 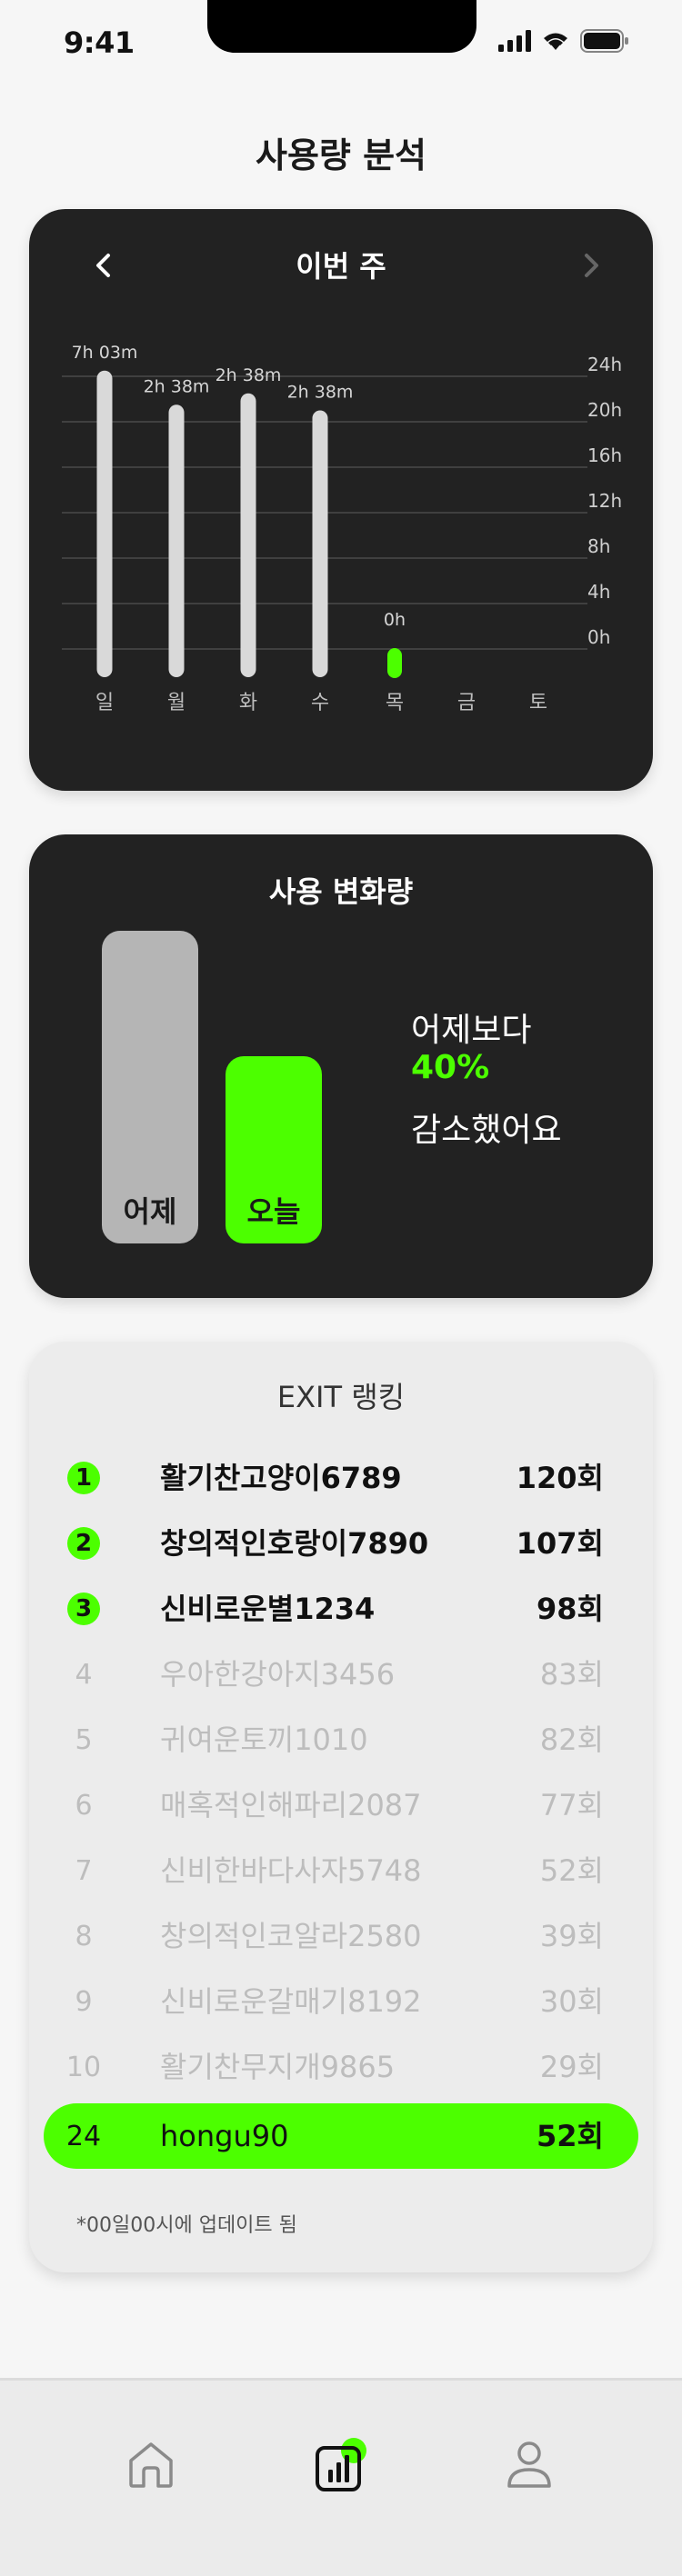 I want to click on wifi-icon, so click(x=555, y=41).